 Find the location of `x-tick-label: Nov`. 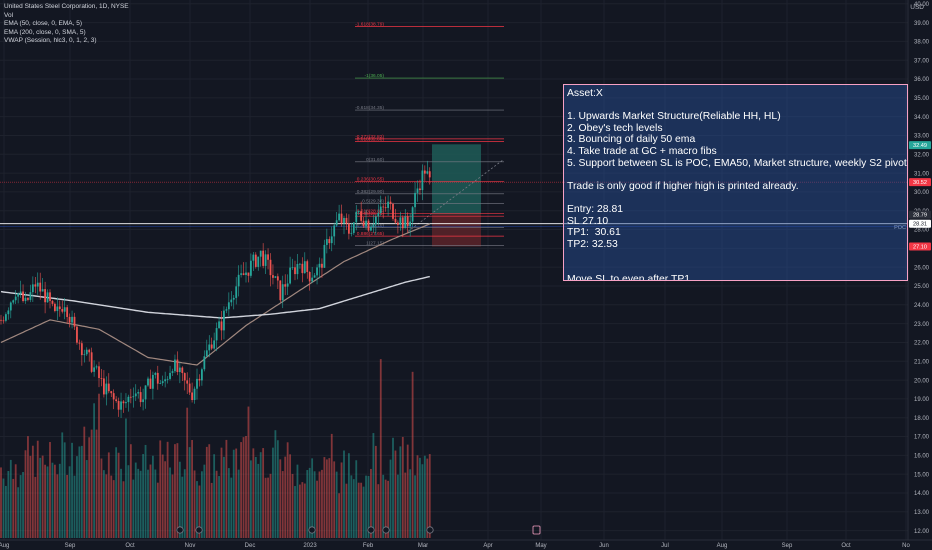

x-tick-label: Nov is located at coordinates (190, 546).